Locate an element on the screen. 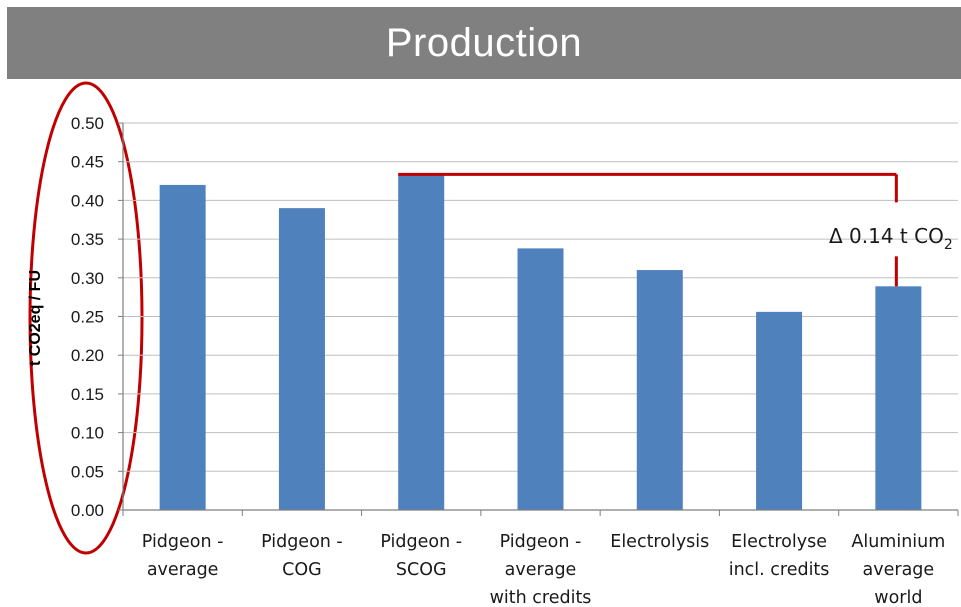 Image resolution: width=961 pixels, height=607 pixels. x-category-label: Pidgeon -average with credits is located at coordinates (541, 569).